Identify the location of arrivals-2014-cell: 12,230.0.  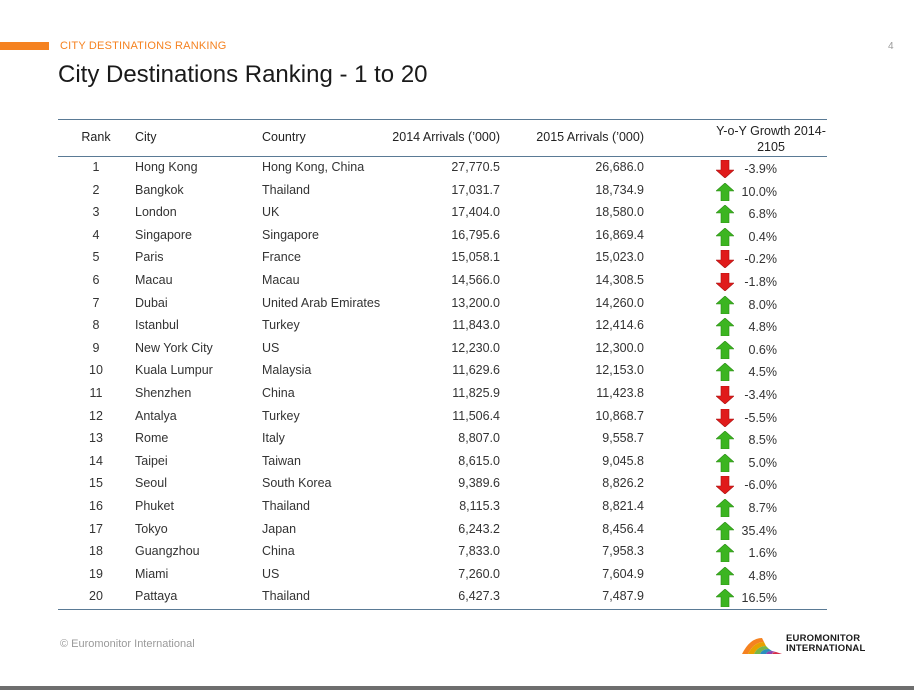
(475, 347).